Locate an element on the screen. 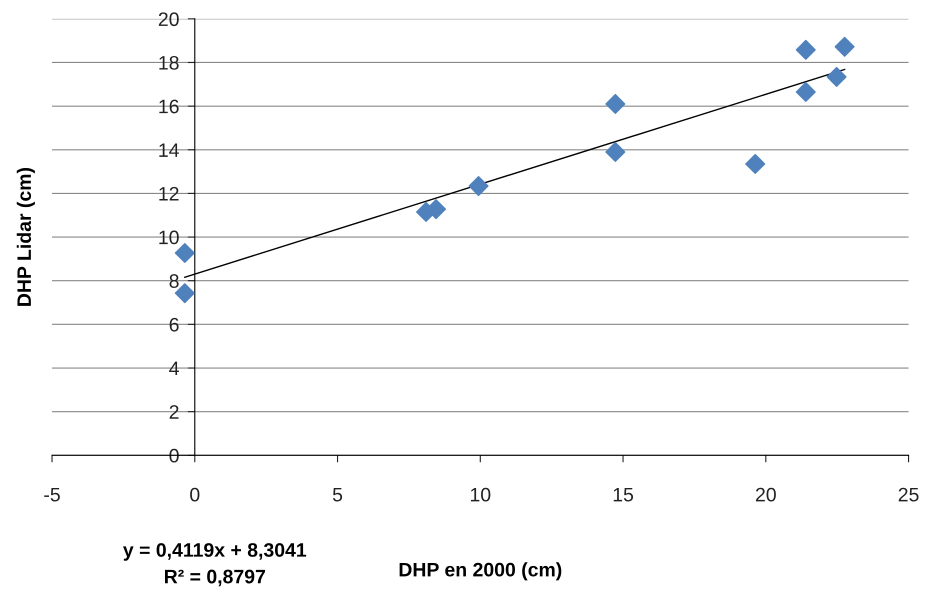 The height and width of the screenshot is (589, 929). x-axis-title: DHP en 2000 (cm) is located at coordinates (481, 571).